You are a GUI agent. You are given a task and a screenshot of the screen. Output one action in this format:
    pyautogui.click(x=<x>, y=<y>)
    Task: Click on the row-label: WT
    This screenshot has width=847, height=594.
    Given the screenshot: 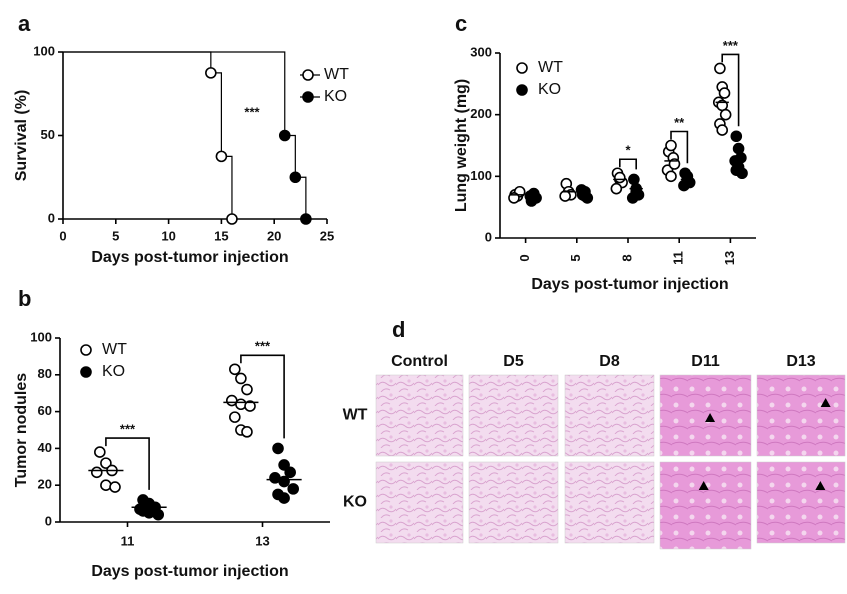 What is the action you would take?
    pyautogui.click(x=355, y=415)
    